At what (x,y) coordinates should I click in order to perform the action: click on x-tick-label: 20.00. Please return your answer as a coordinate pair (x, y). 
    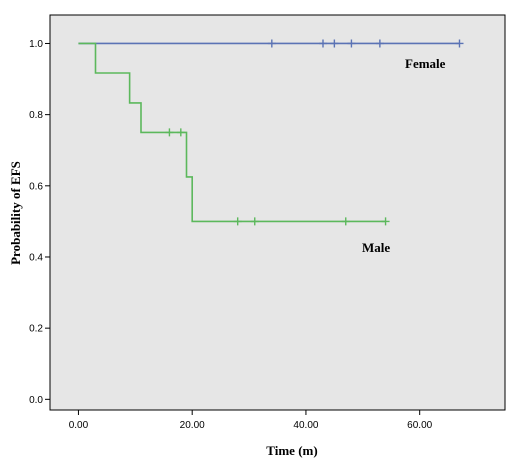
    Looking at the image, I should click on (192, 425).